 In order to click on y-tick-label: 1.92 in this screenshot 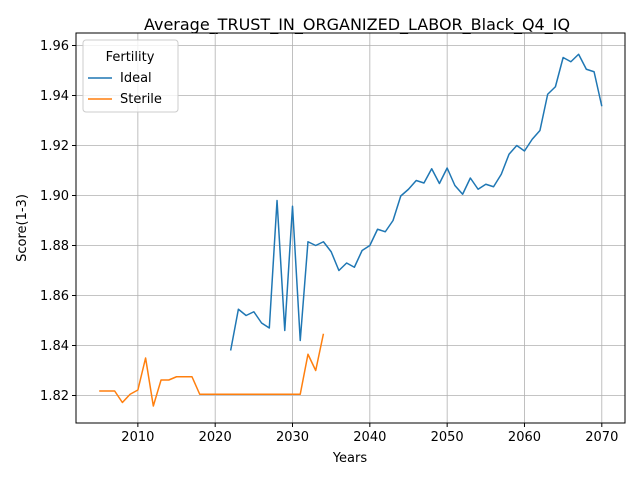, I will do `click(54, 146)`.